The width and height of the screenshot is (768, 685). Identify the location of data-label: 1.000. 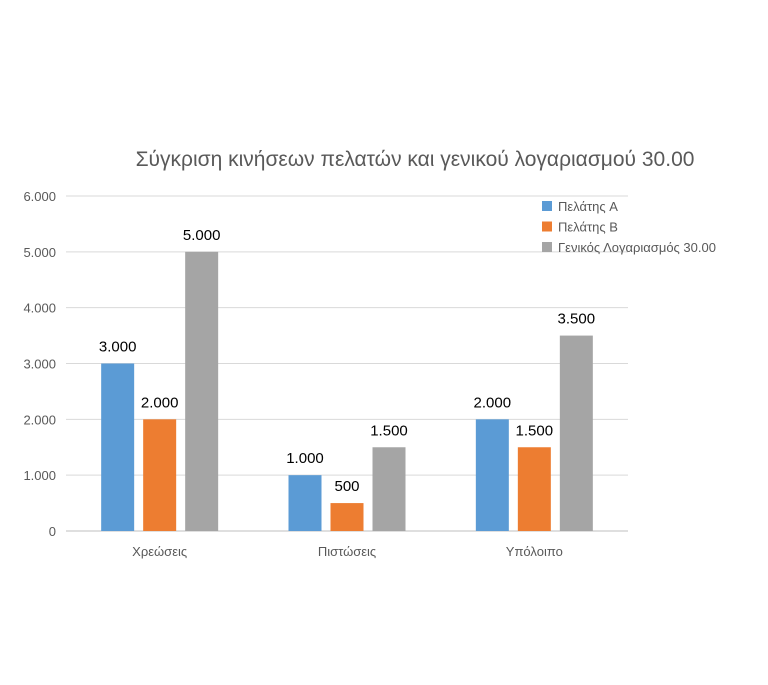
(305, 458).